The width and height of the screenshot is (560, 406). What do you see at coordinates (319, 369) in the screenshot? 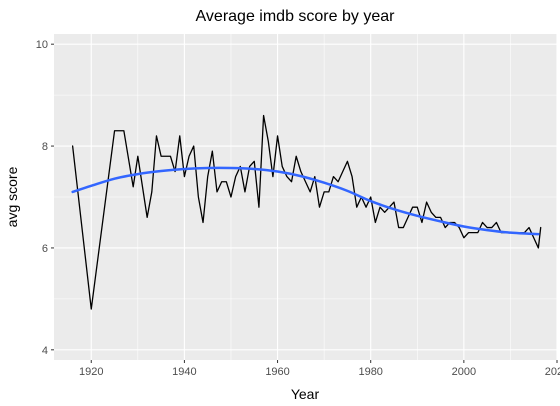
I see `x-axis-ticks: 1920 1940 1960 1980 2000 2020` at bounding box center [319, 369].